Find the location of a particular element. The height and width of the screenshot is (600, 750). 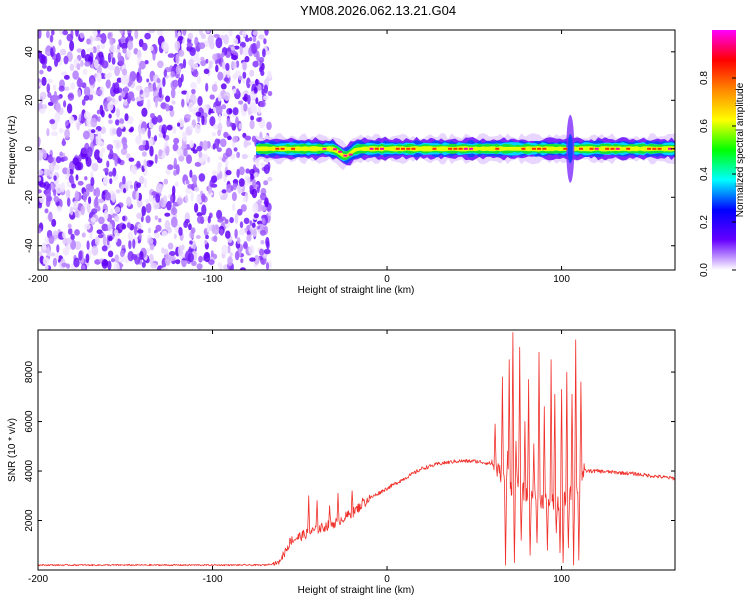

colorbar-label: Normalized spectral amplitude is located at coordinates (740, 149).